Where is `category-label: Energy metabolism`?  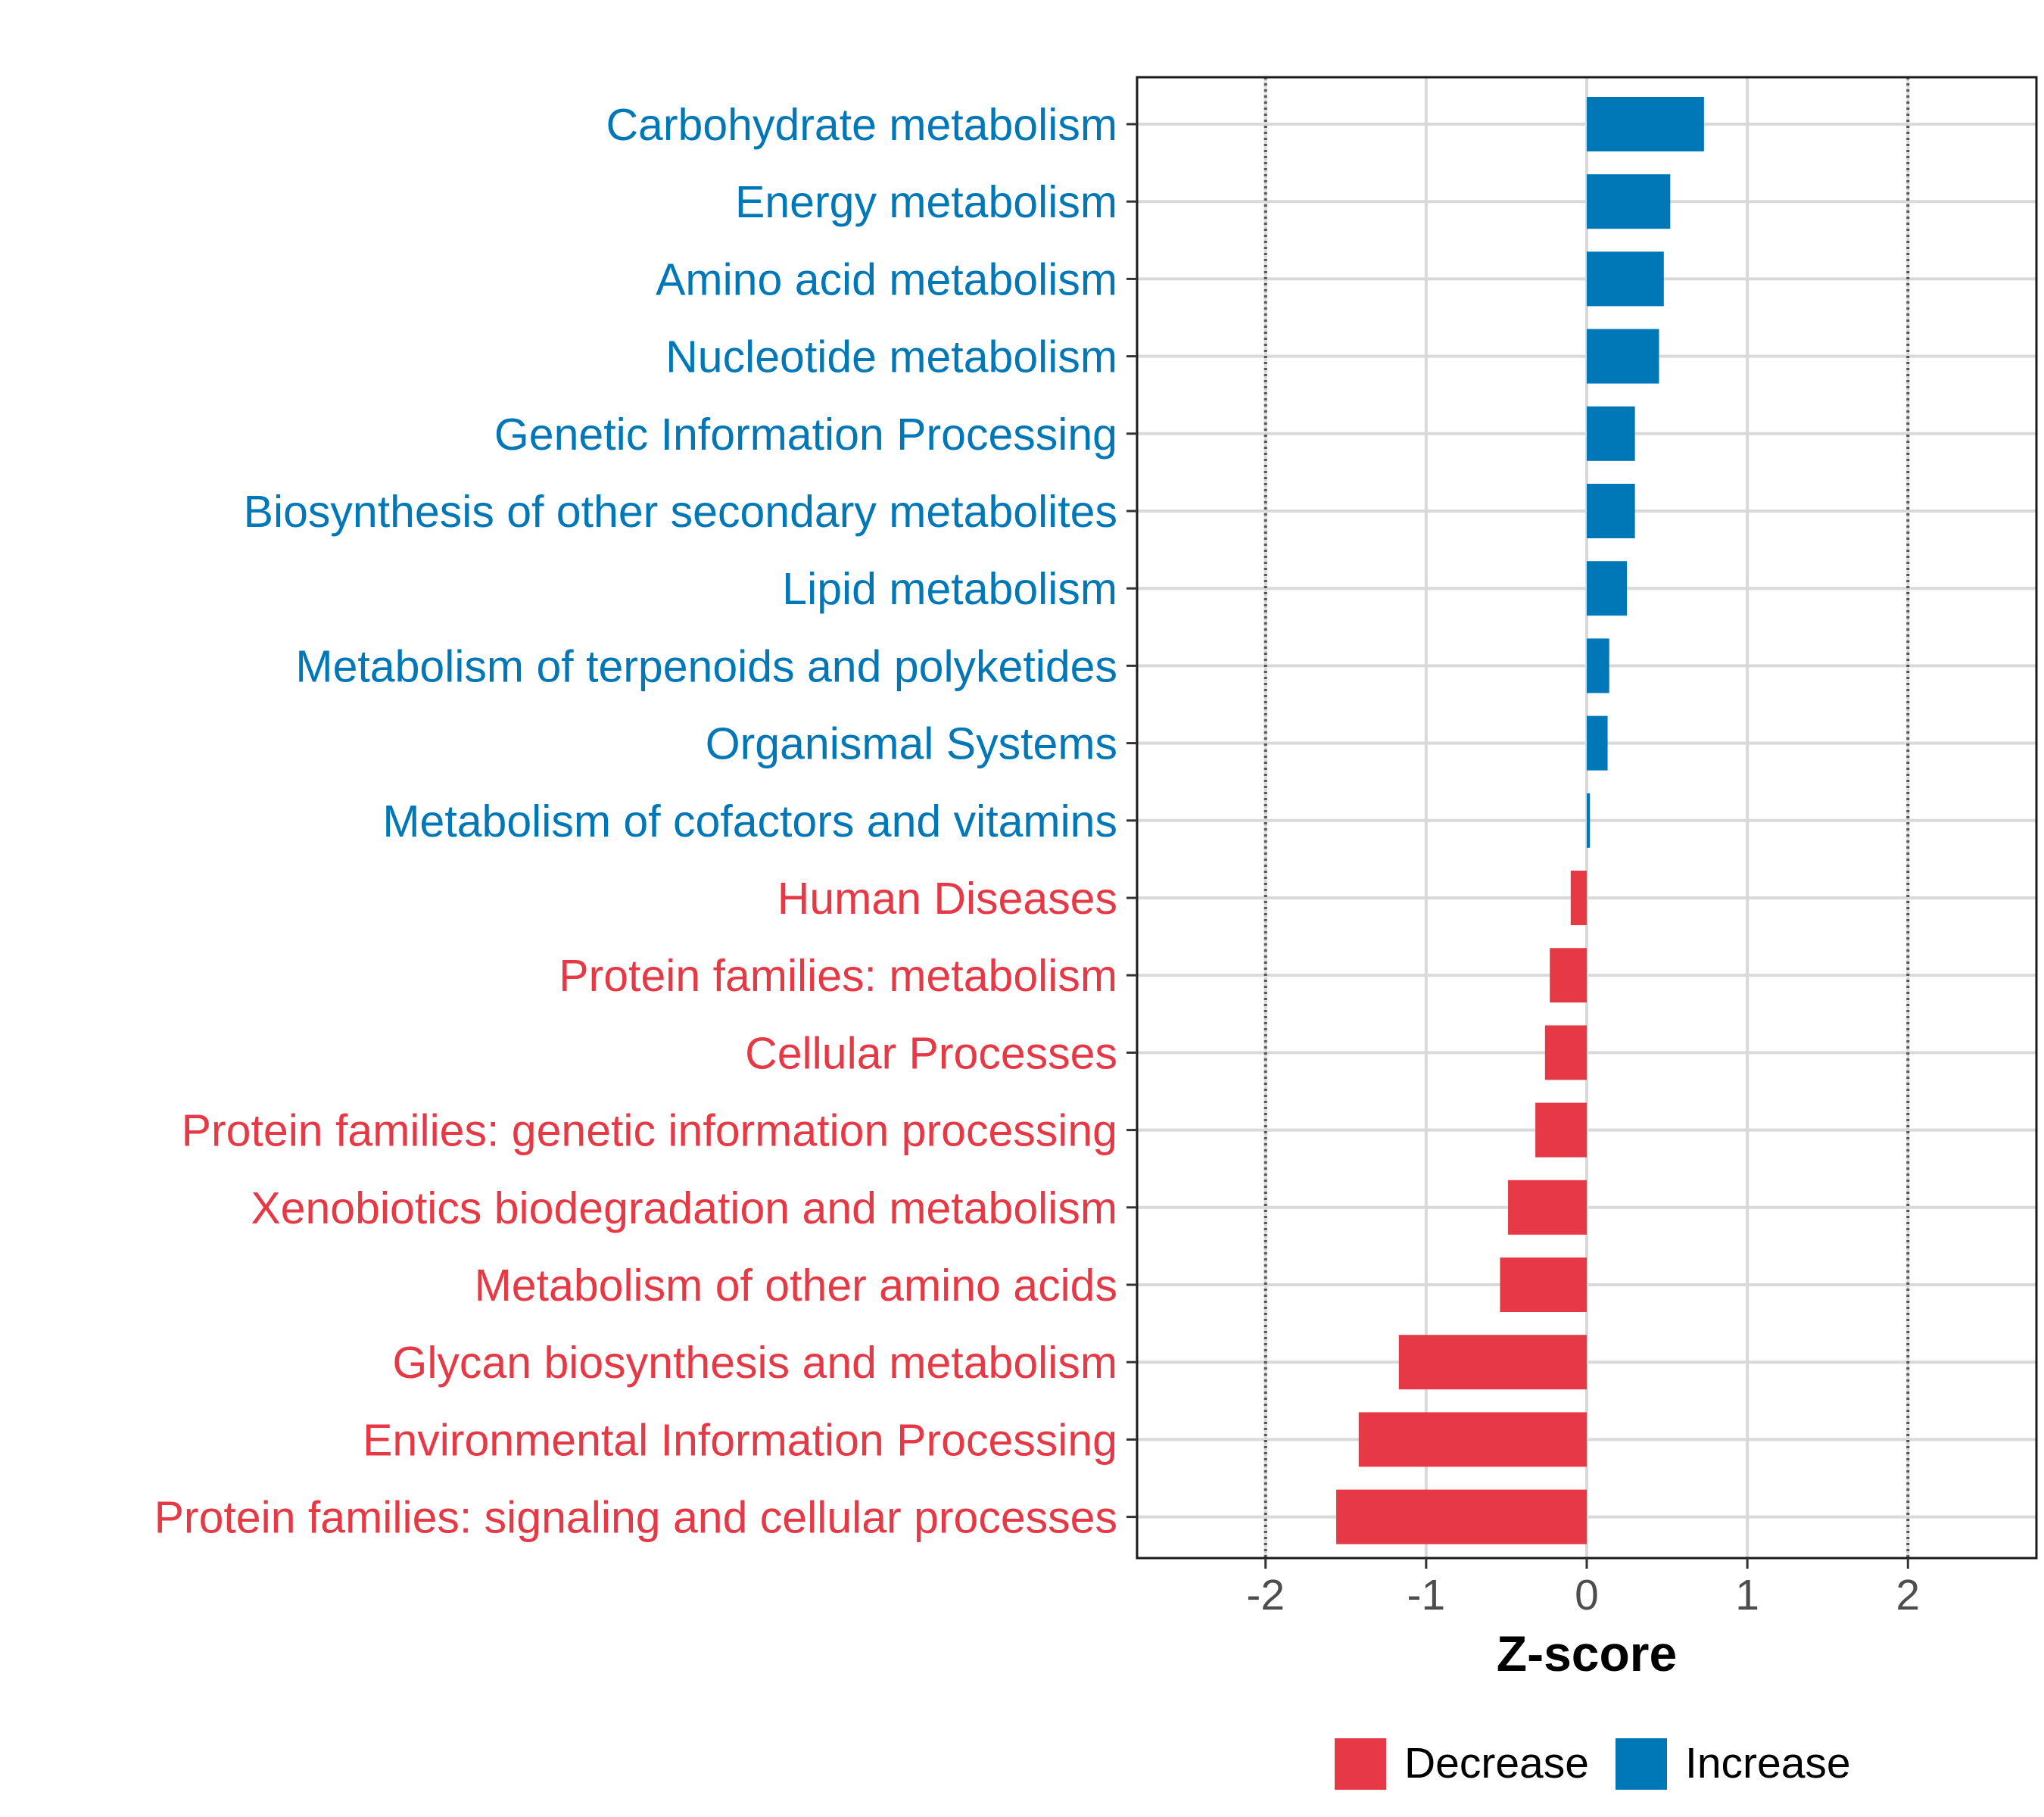 category-label: Energy metabolism is located at coordinates (926, 202).